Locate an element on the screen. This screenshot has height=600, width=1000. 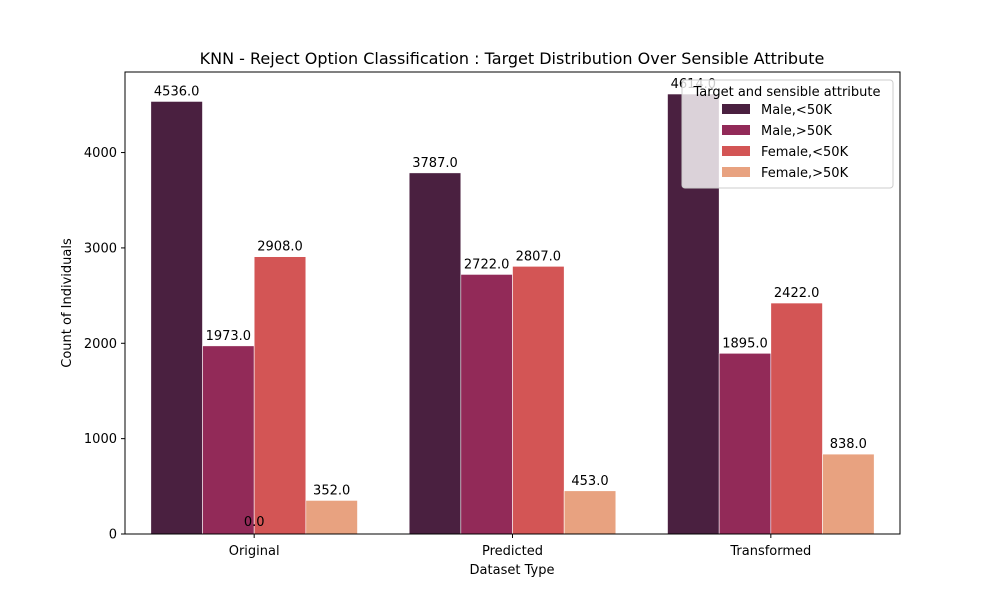
y-tick-label: 1000 is located at coordinates (100, 439).